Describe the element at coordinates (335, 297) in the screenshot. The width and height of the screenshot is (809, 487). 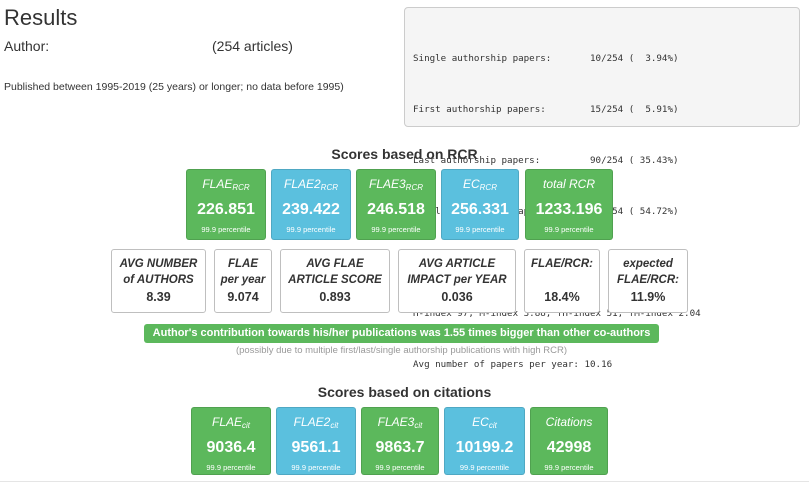
I see `metric-value: 0.893` at that location.